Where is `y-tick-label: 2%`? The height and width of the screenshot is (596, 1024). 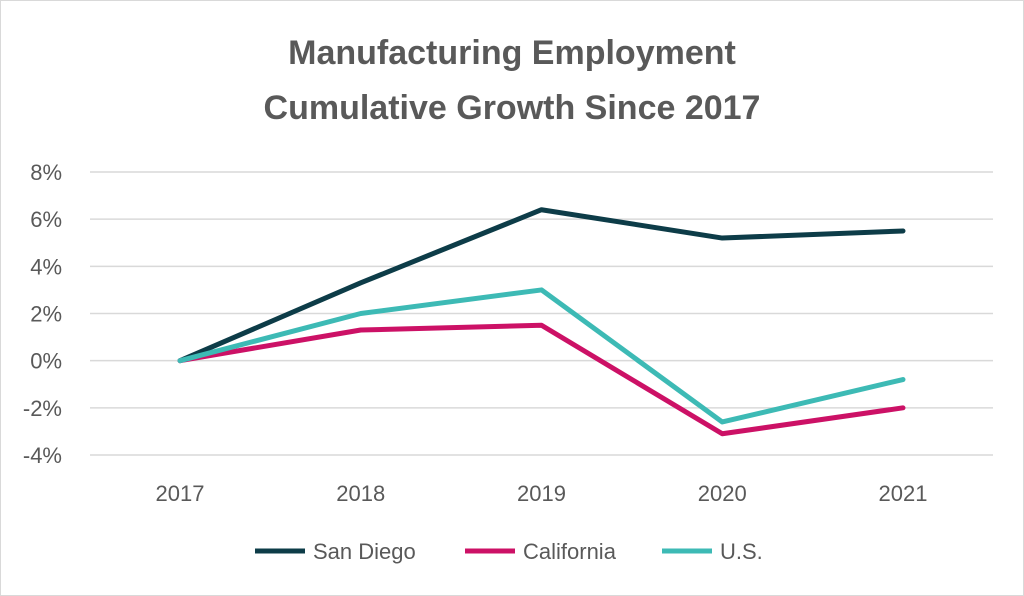
y-tick-label: 2% is located at coordinates (46, 314).